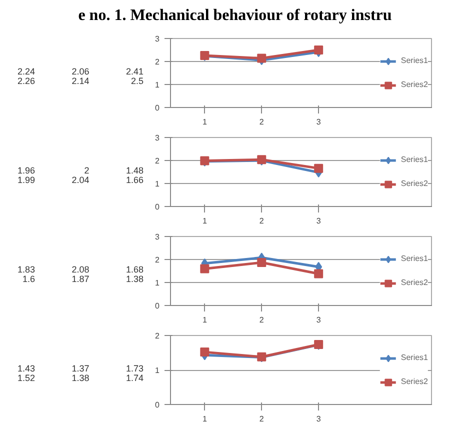  I want to click on text: 2.41, so click(135, 71).